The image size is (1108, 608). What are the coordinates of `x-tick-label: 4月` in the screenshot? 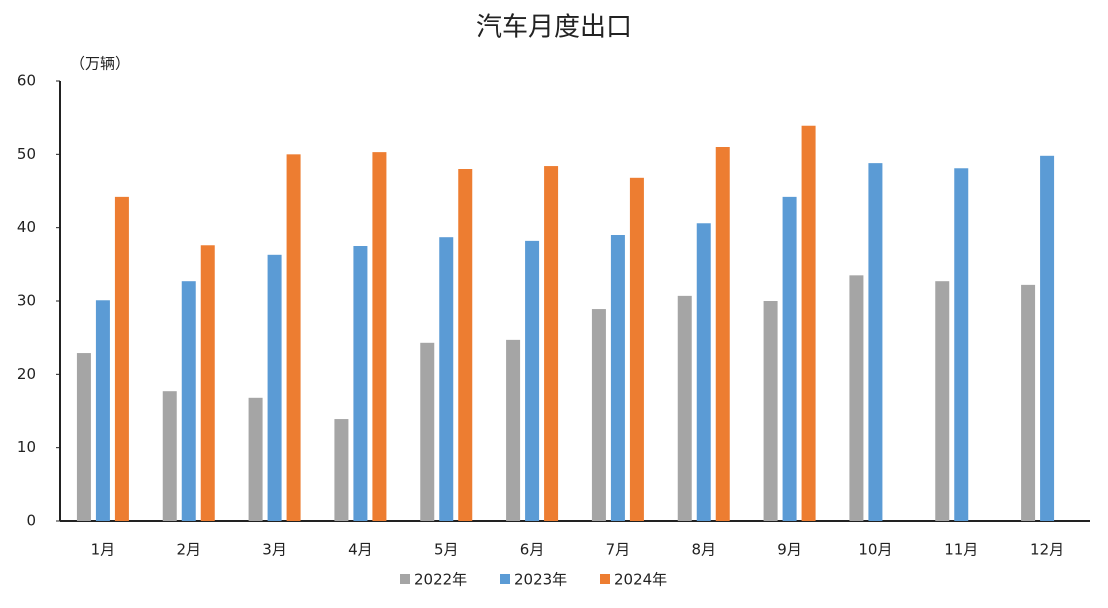 It's located at (360, 550).